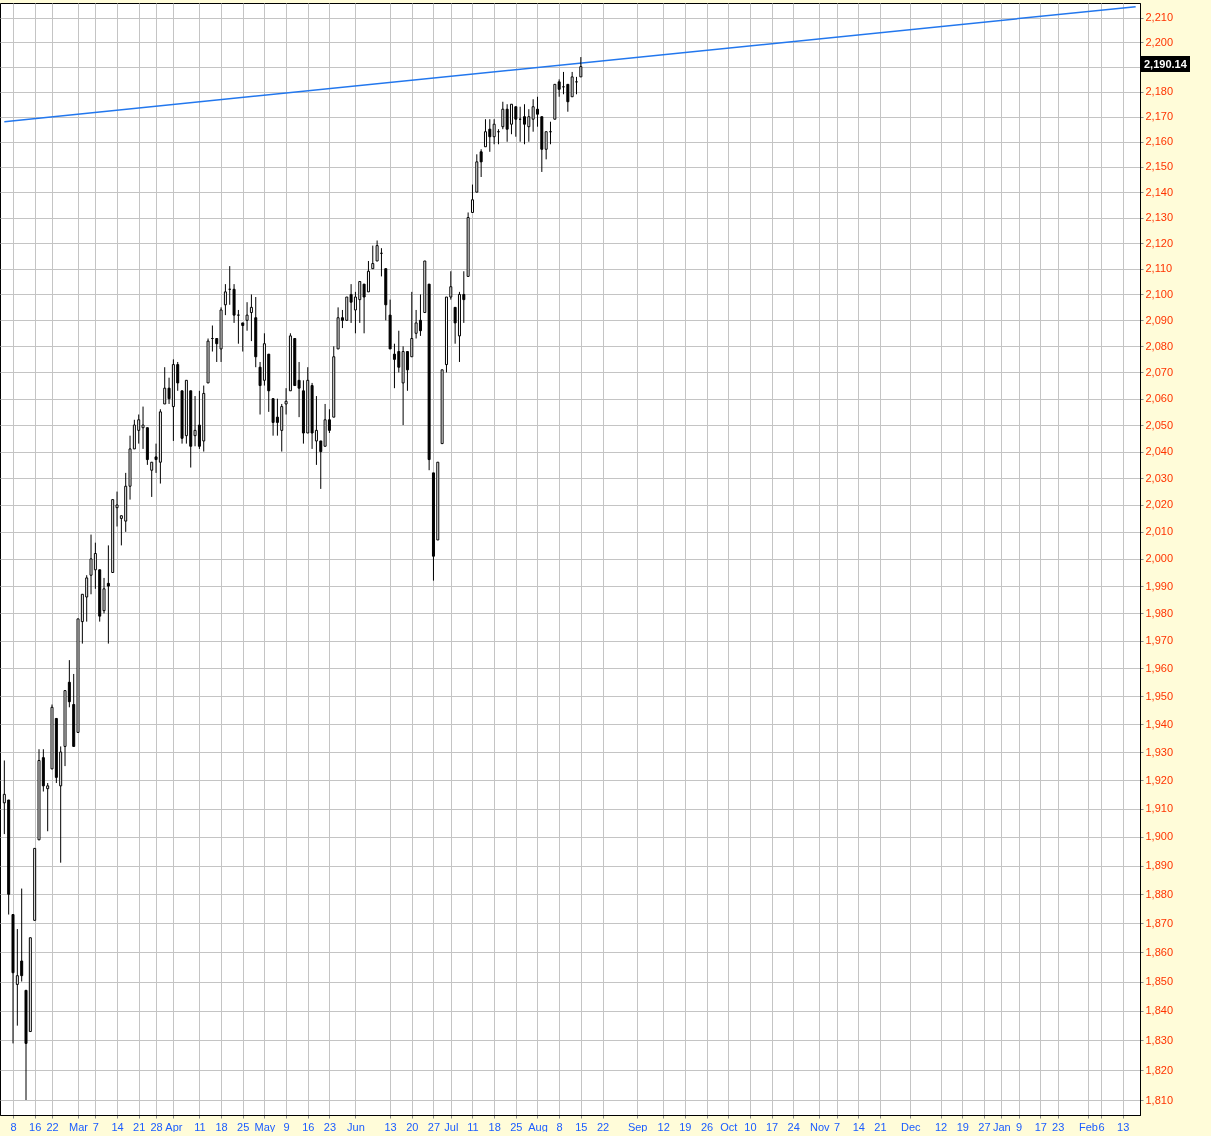 This screenshot has width=1211, height=1136. Describe the element at coordinates (820, 1126) in the screenshot. I see `x-tick-label: Nov` at that location.